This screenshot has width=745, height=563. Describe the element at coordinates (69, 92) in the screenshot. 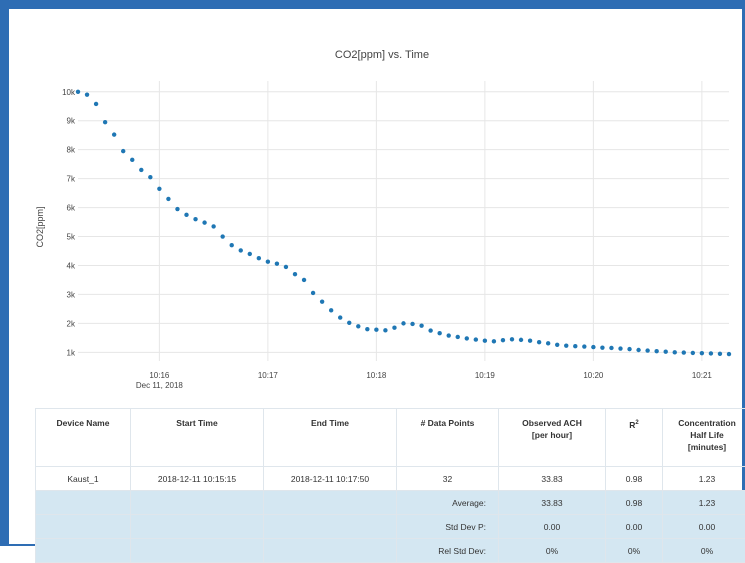

I see `y-tick-label: 10k` at that location.